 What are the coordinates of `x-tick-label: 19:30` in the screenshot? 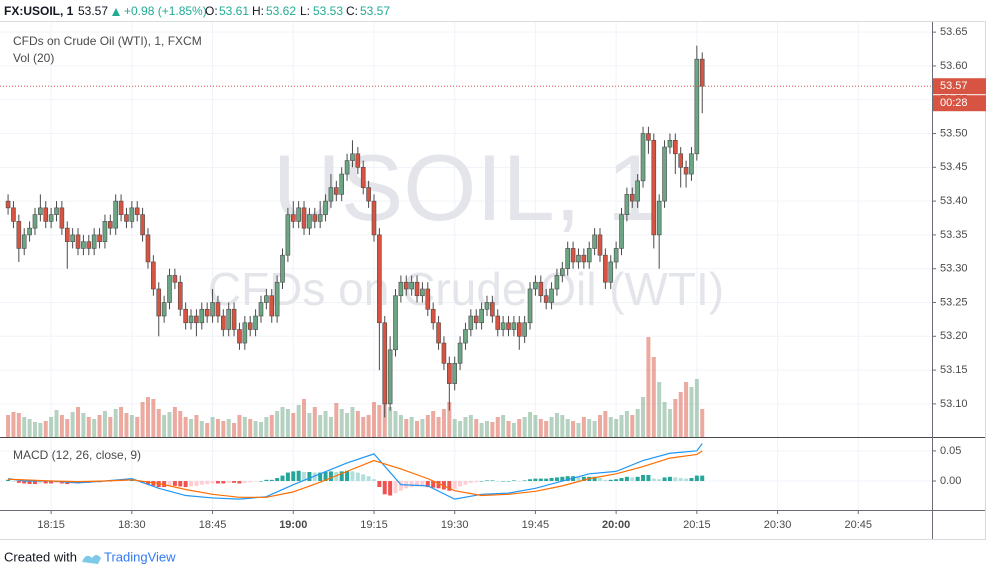 It's located at (455, 525).